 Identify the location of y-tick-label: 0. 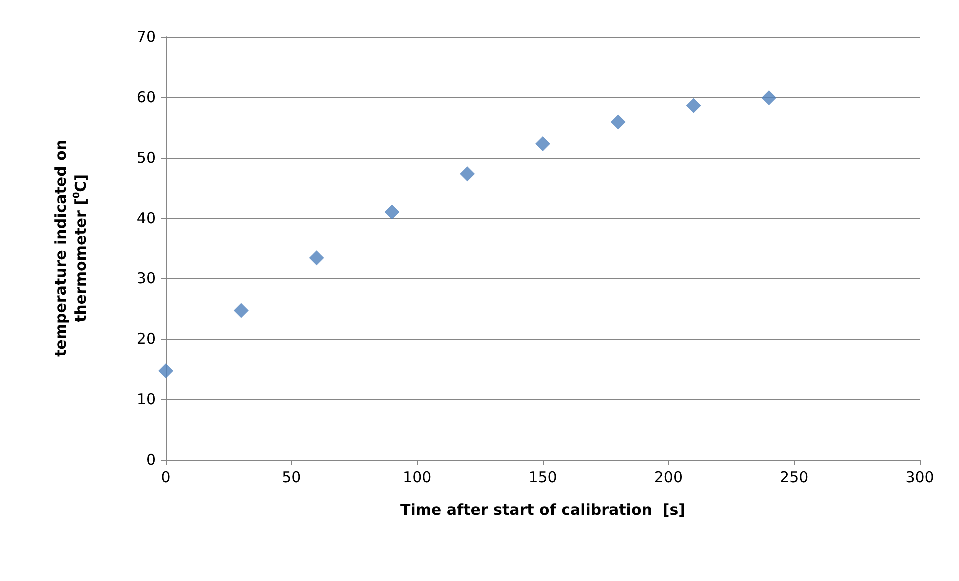
(151, 460).